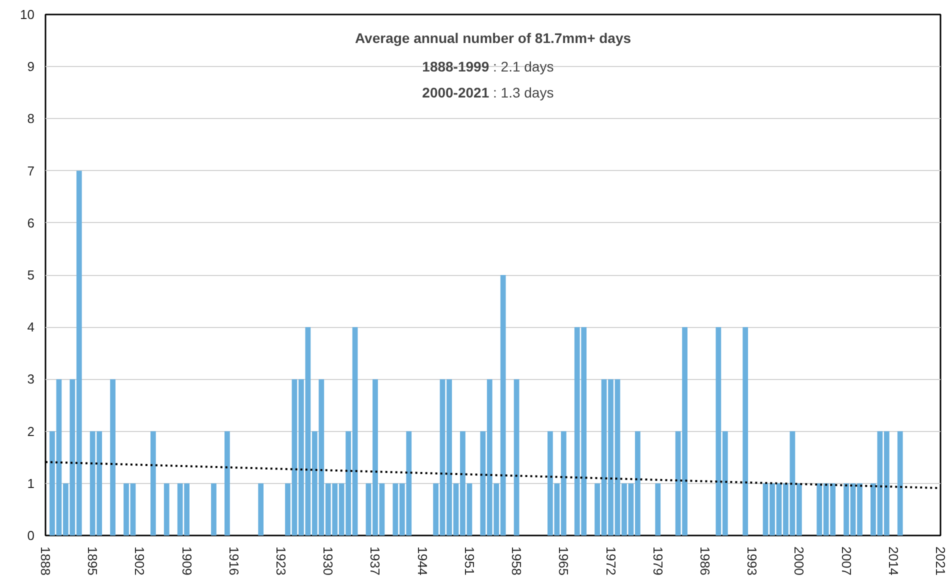  Describe the element at coordinates (493, 38) in the screenshot. I see `annotation: Average annual number of 81.7mm+ days` at that location.